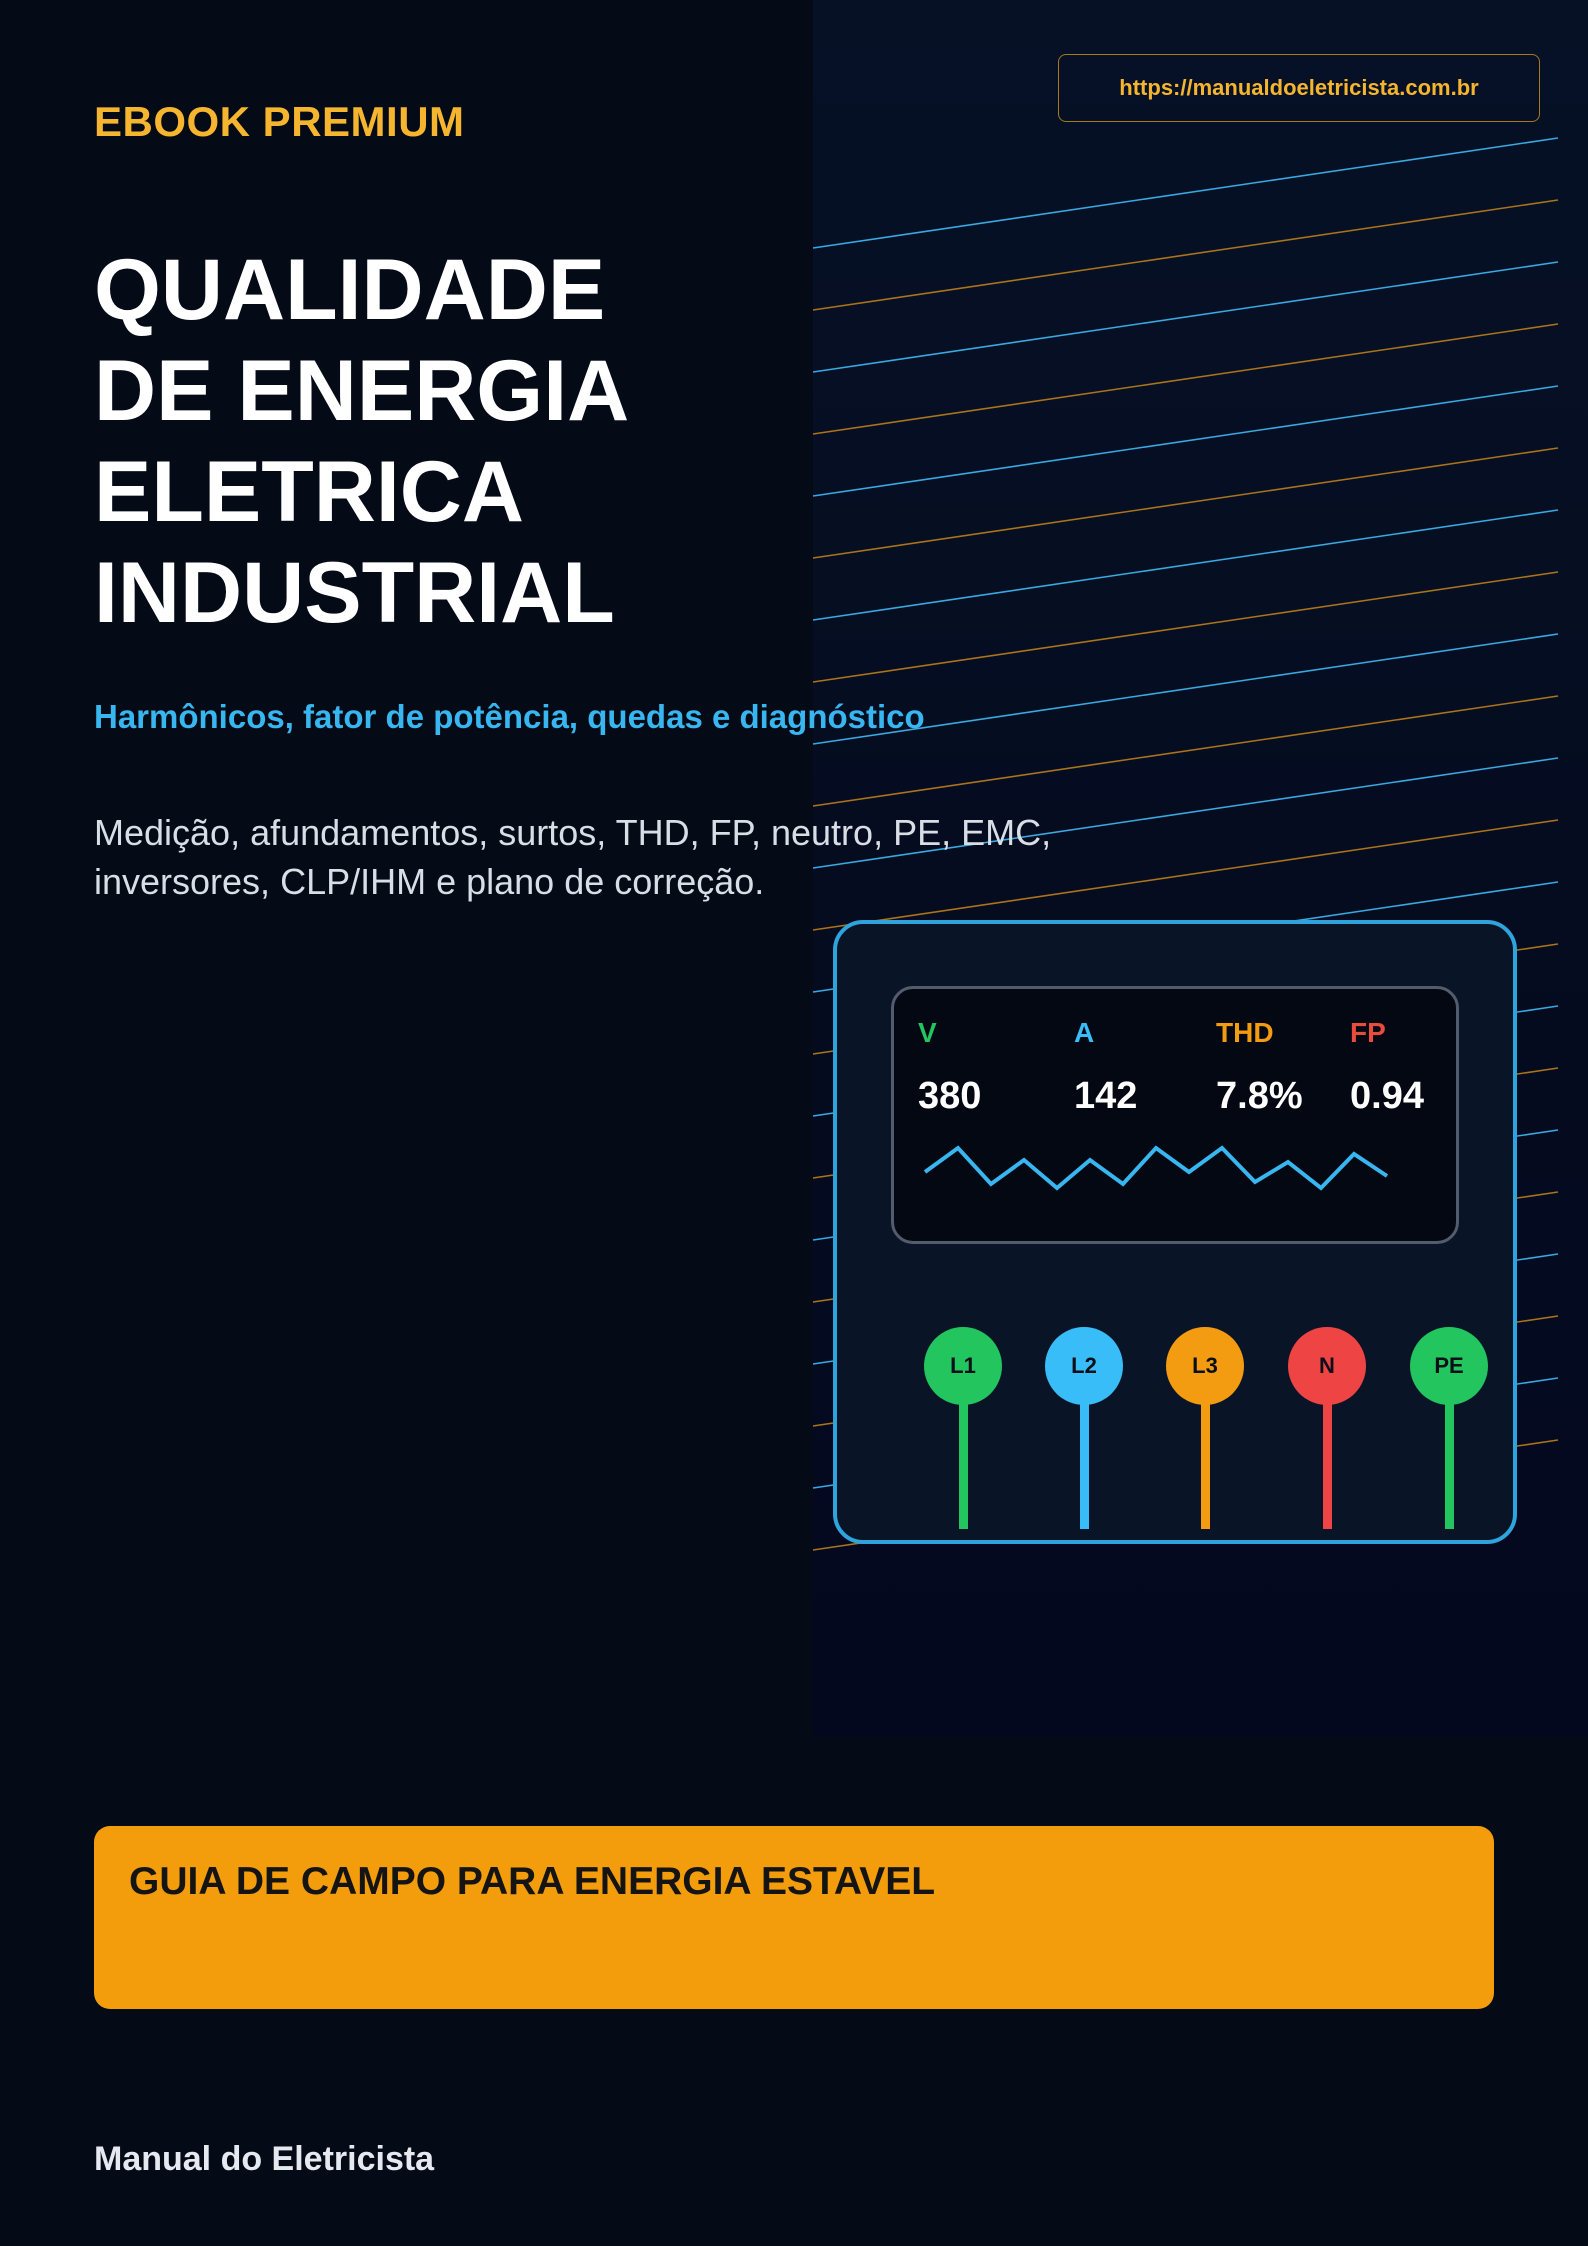 The width and height of the screenshot is (1588, 2246). I want to click on reading-label-fp: FP, so click(1368, 1032).